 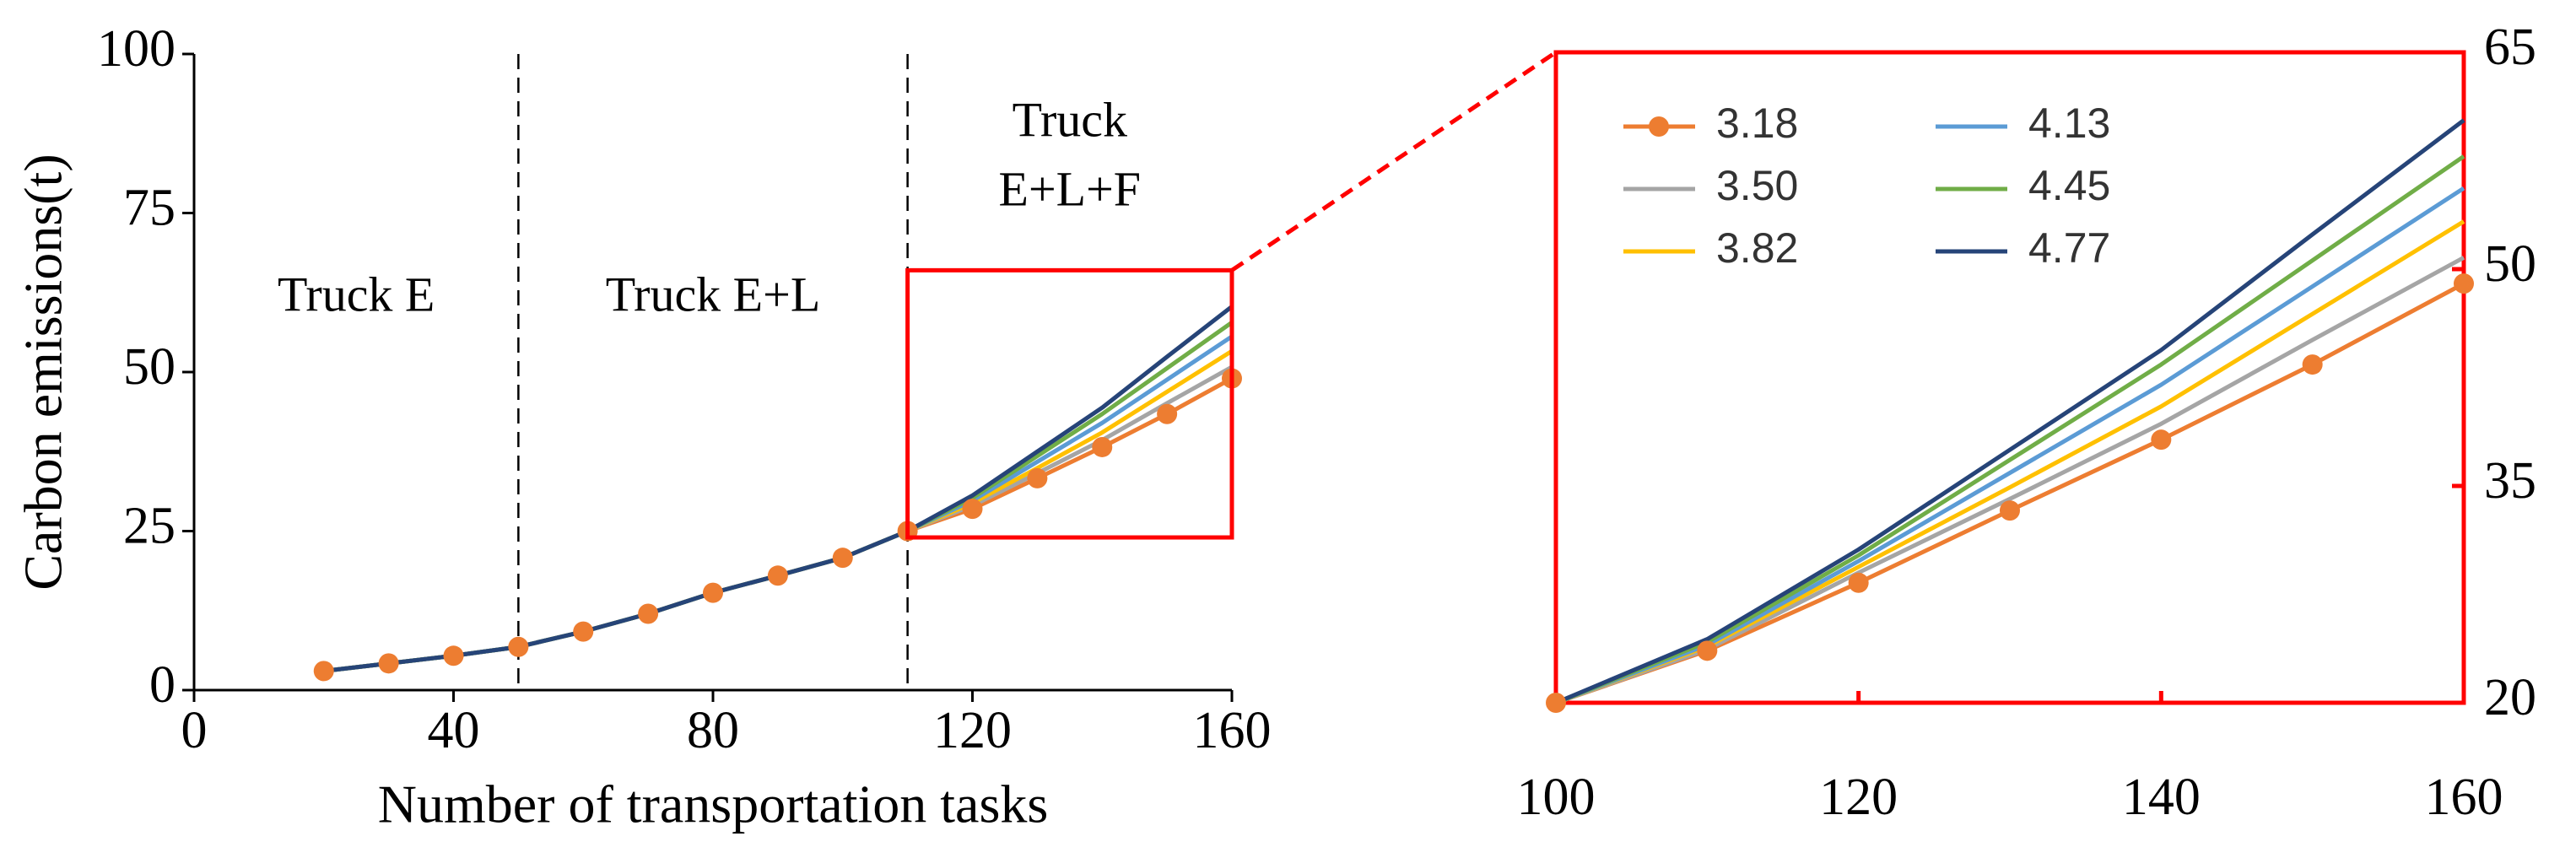 What do you see at coordinates (2069, 124) in the screenshot?
I see `legend-label: 4.13` at bounding box center [2069, 124].